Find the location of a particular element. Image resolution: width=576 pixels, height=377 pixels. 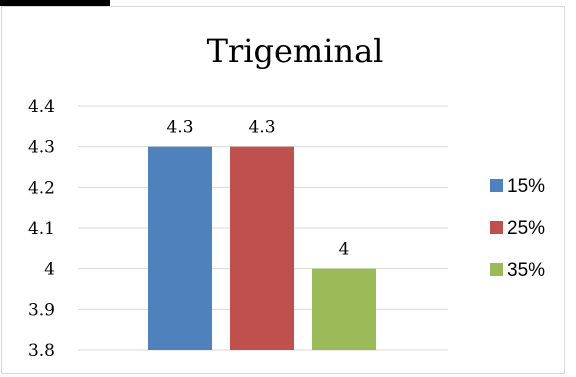

legend-label: 15% is located at coordinates (526, 186).